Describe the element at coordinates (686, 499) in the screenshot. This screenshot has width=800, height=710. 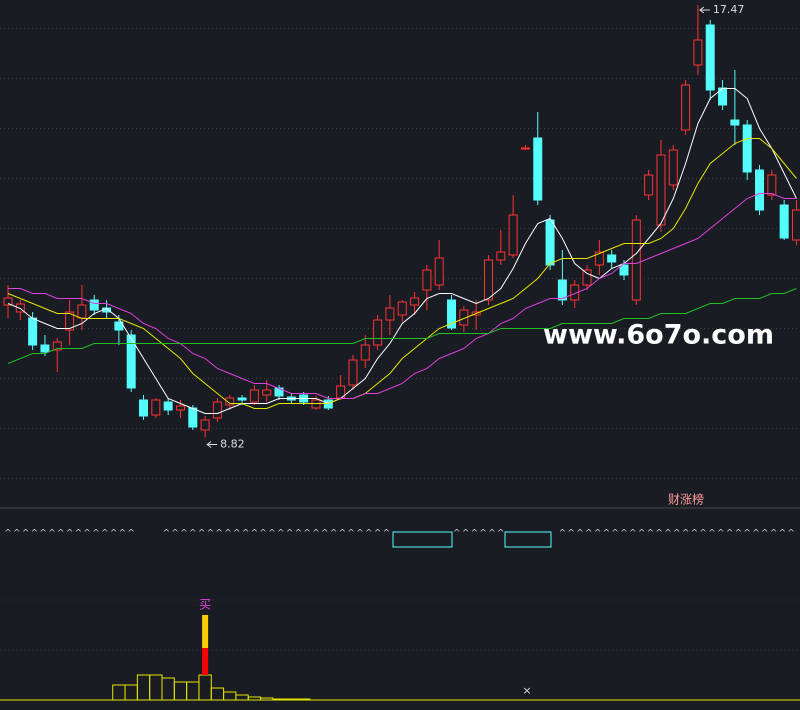
I see `indicator-title: 财涨榜` at that location.